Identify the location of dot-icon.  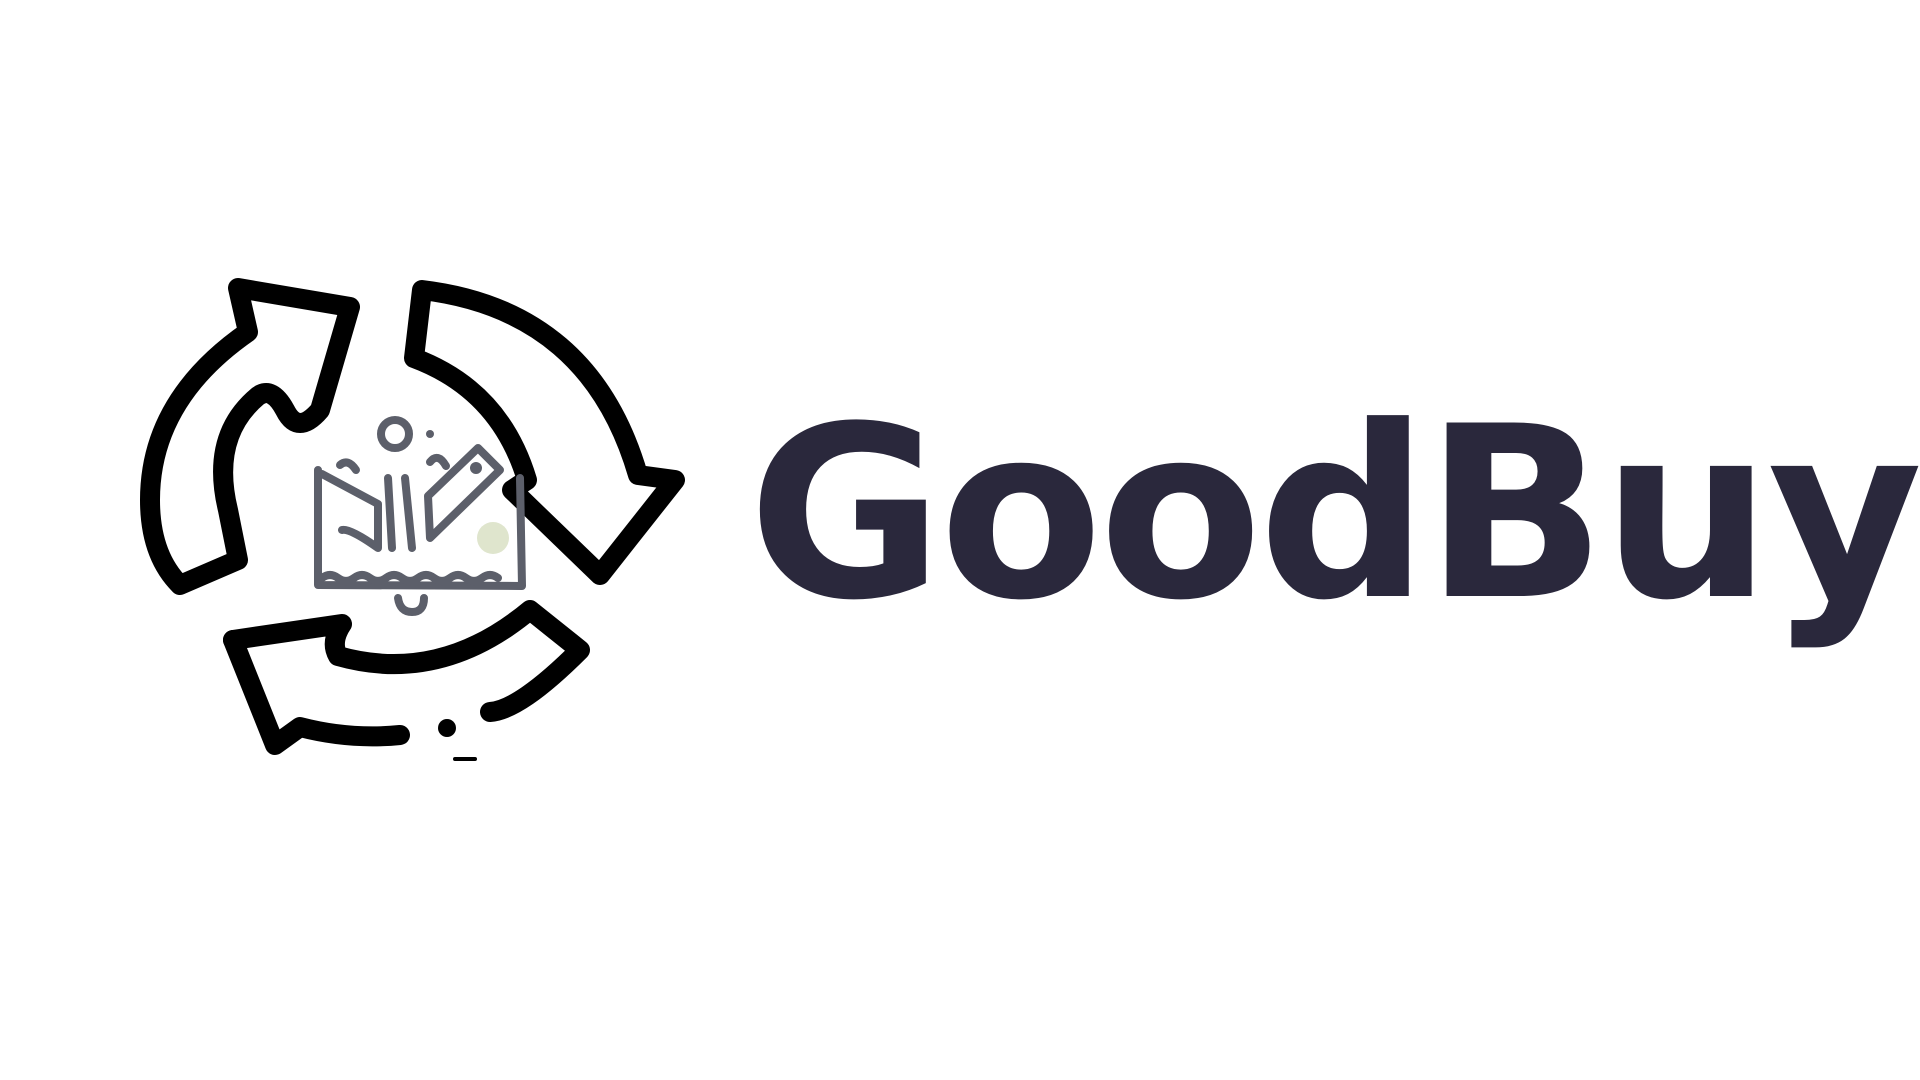
(447, 728).